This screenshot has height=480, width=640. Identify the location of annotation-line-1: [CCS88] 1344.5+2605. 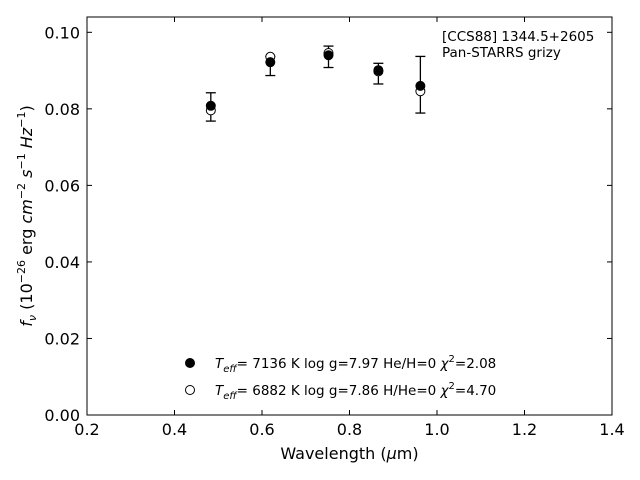
(518, 37).